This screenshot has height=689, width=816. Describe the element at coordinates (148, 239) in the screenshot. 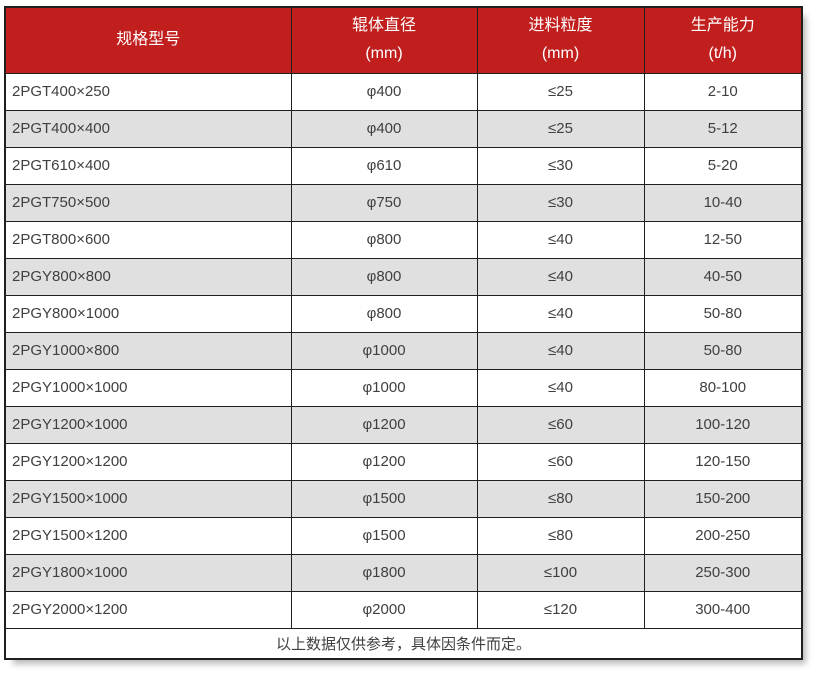

I see `model-cell: 2PGT800×600` at that location.